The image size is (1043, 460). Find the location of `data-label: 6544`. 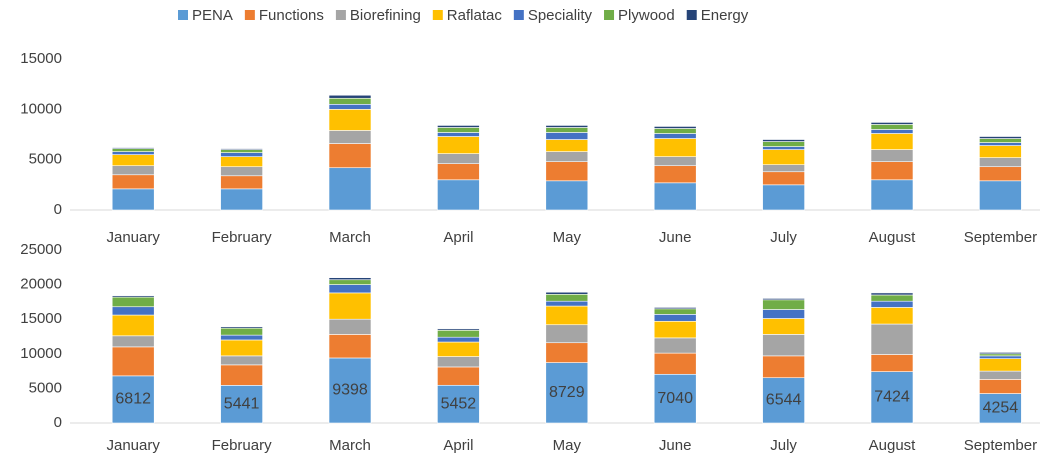

data-label: 6544 is located at coordinates (784, 400).